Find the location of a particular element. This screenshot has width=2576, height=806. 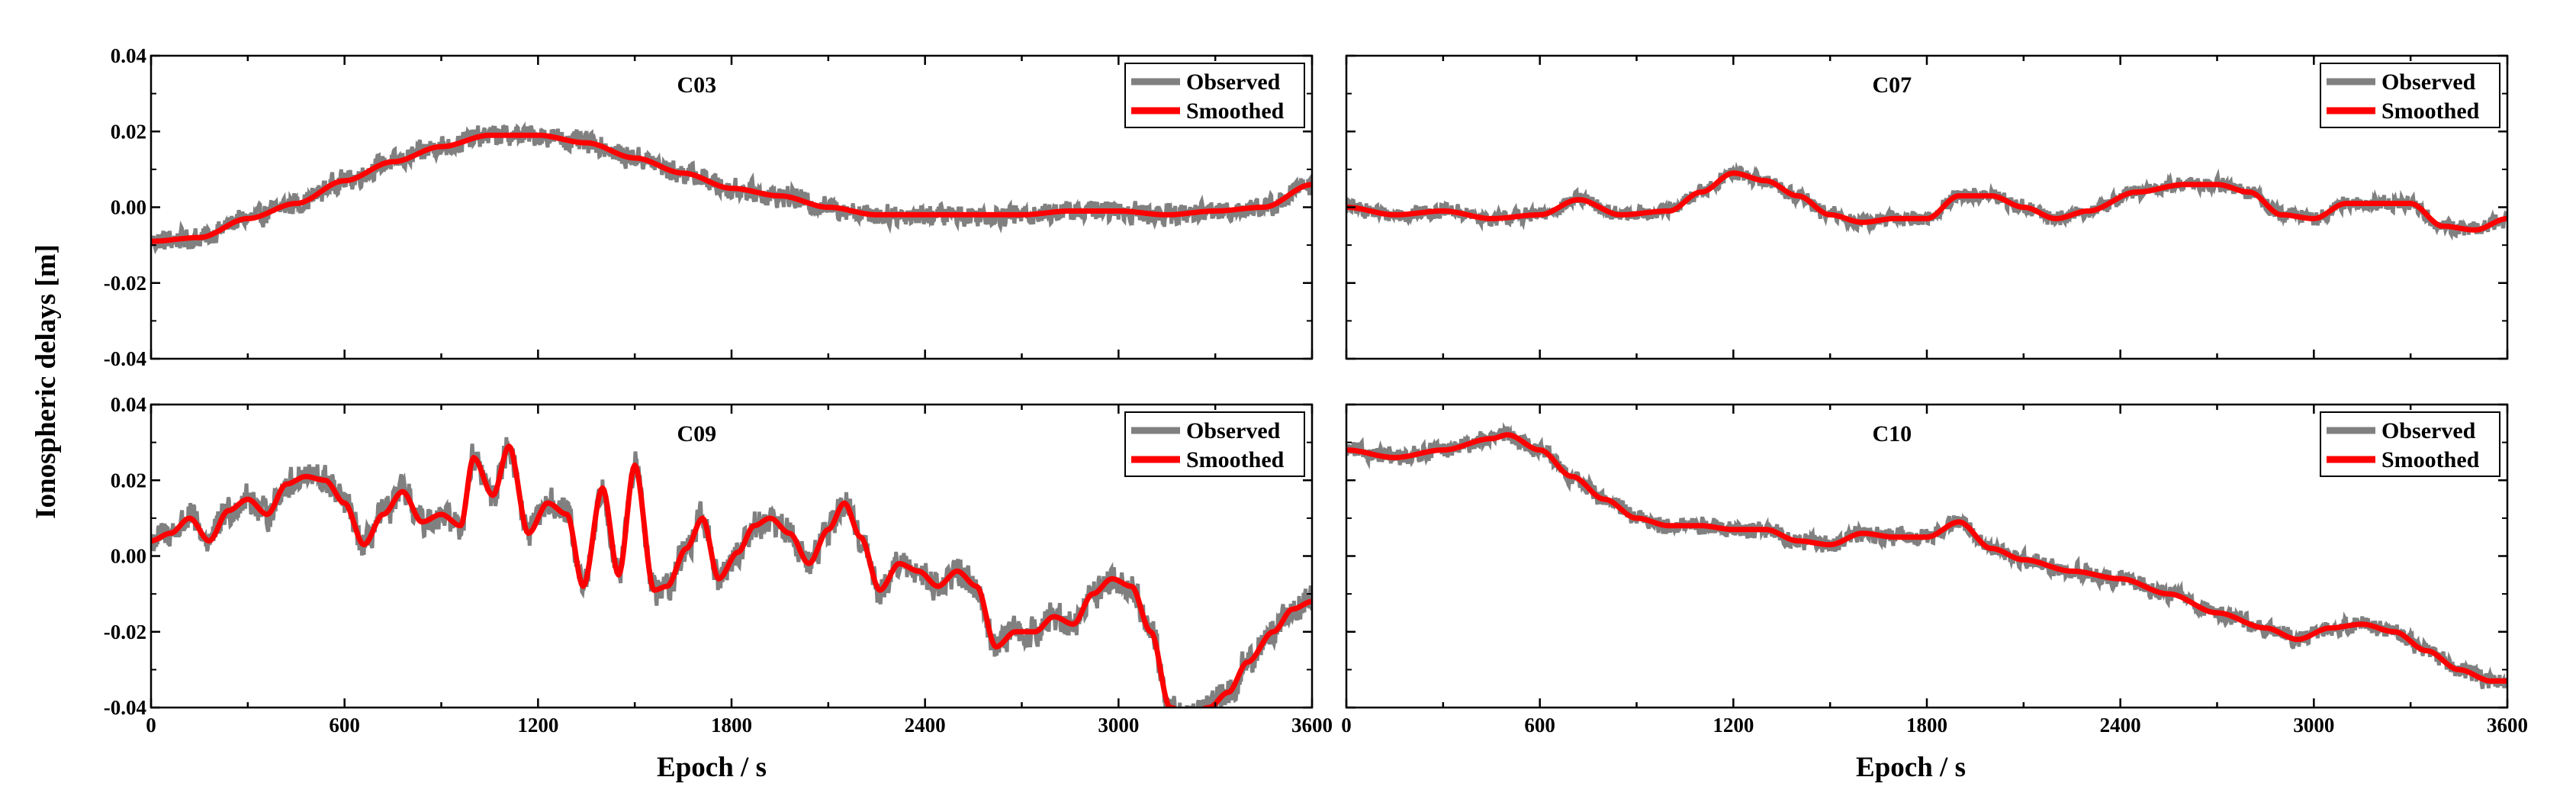

series-smoothed-c07 is located at coordinates (1926, 201).